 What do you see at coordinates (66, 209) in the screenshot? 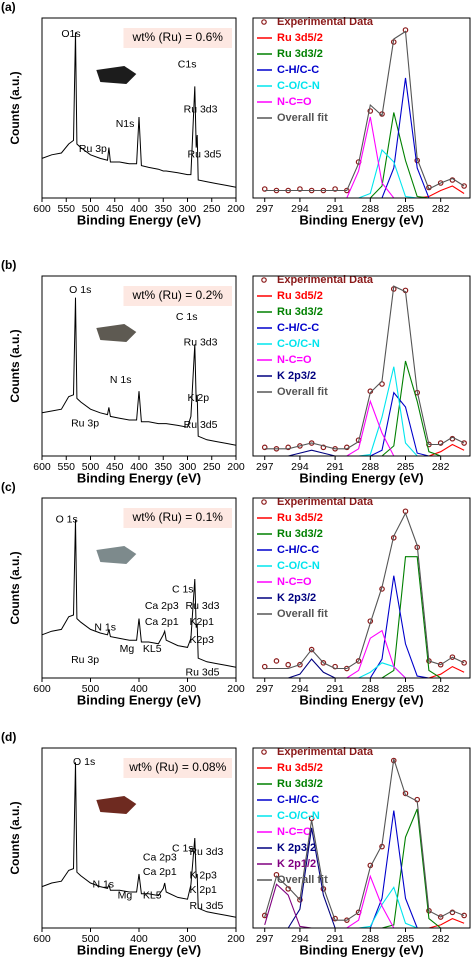
I see `x-tick-label: 550` at bounding box center [66, 209].